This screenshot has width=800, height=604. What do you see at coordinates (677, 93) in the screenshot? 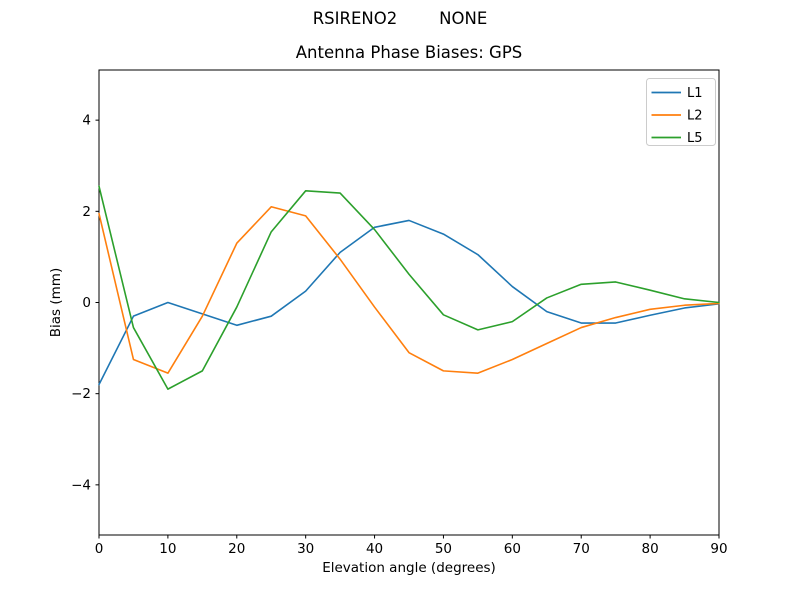
I see `legend-item-l1: L1` at bounding box center [677, 93].